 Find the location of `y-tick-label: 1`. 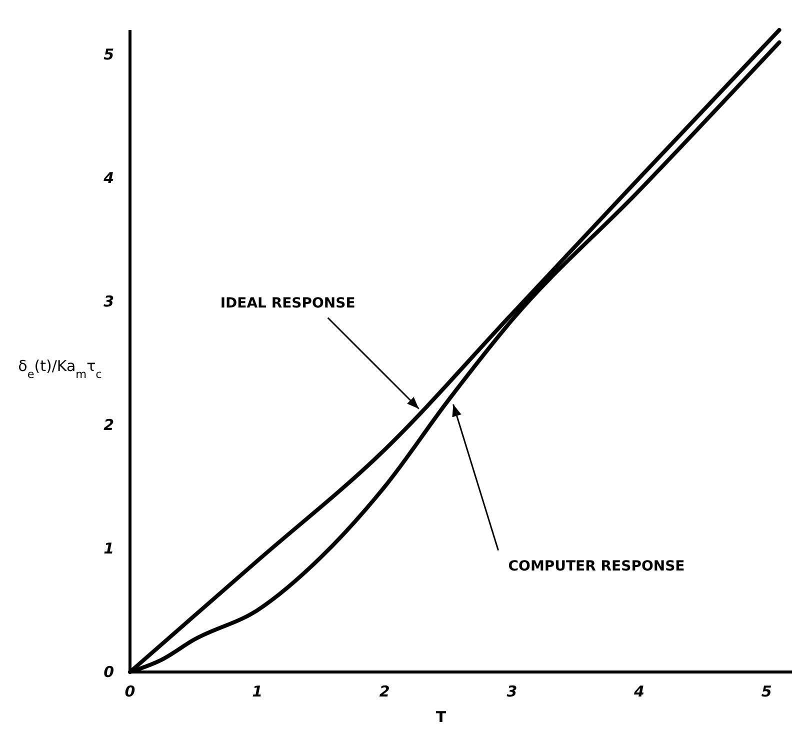

y-tick-label: 1 is located at coordinates (109, 548).